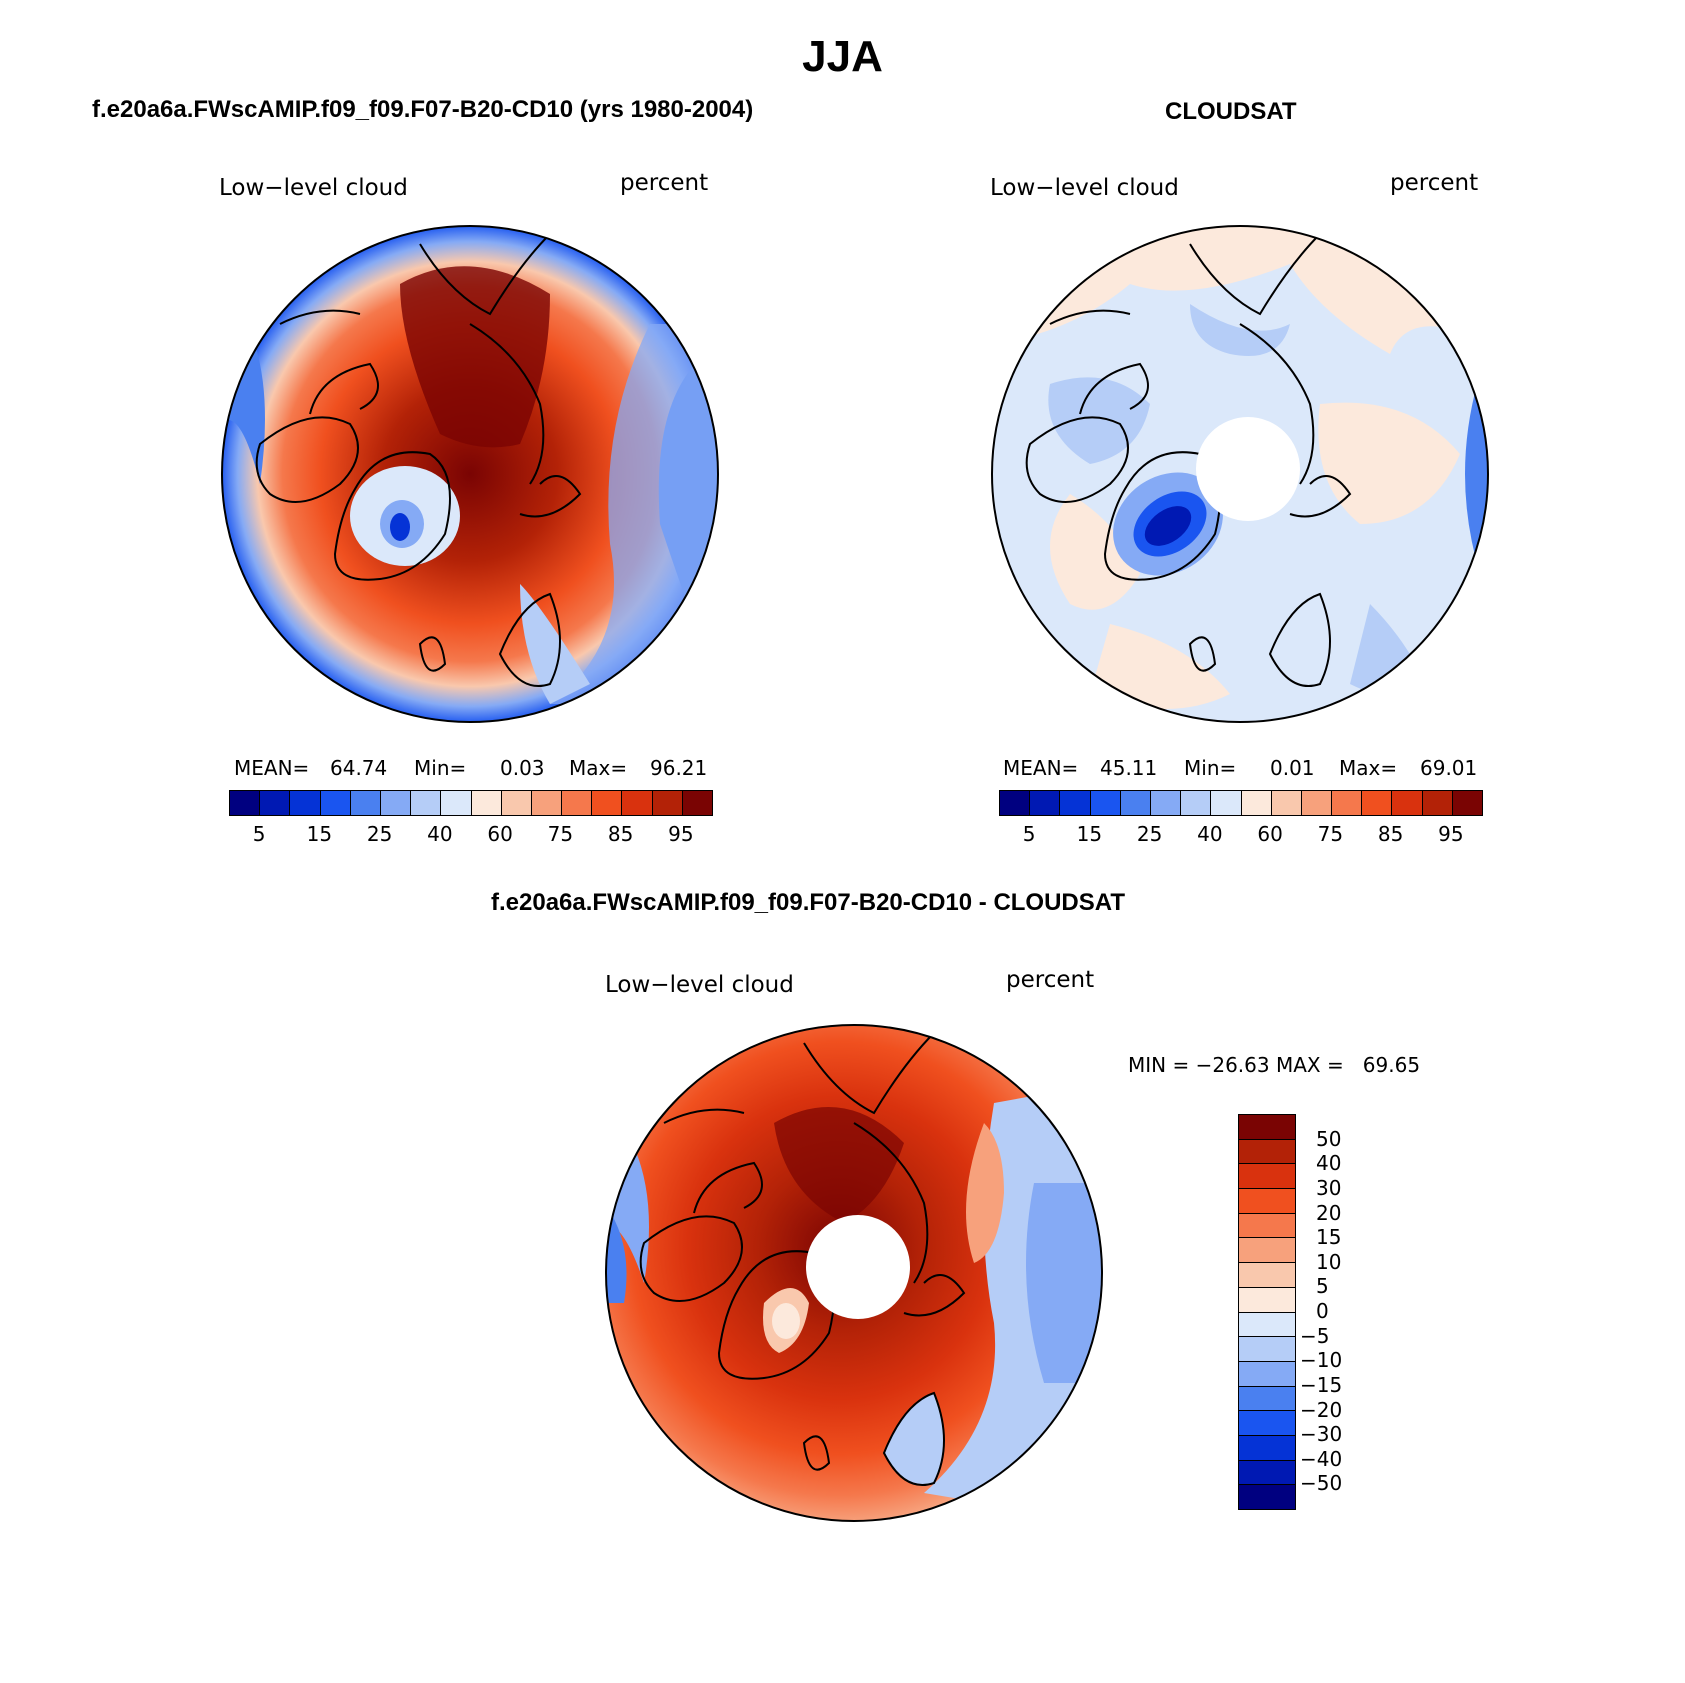  I want to click on model-variable-label: Low−level cloud, so click(313, 188).